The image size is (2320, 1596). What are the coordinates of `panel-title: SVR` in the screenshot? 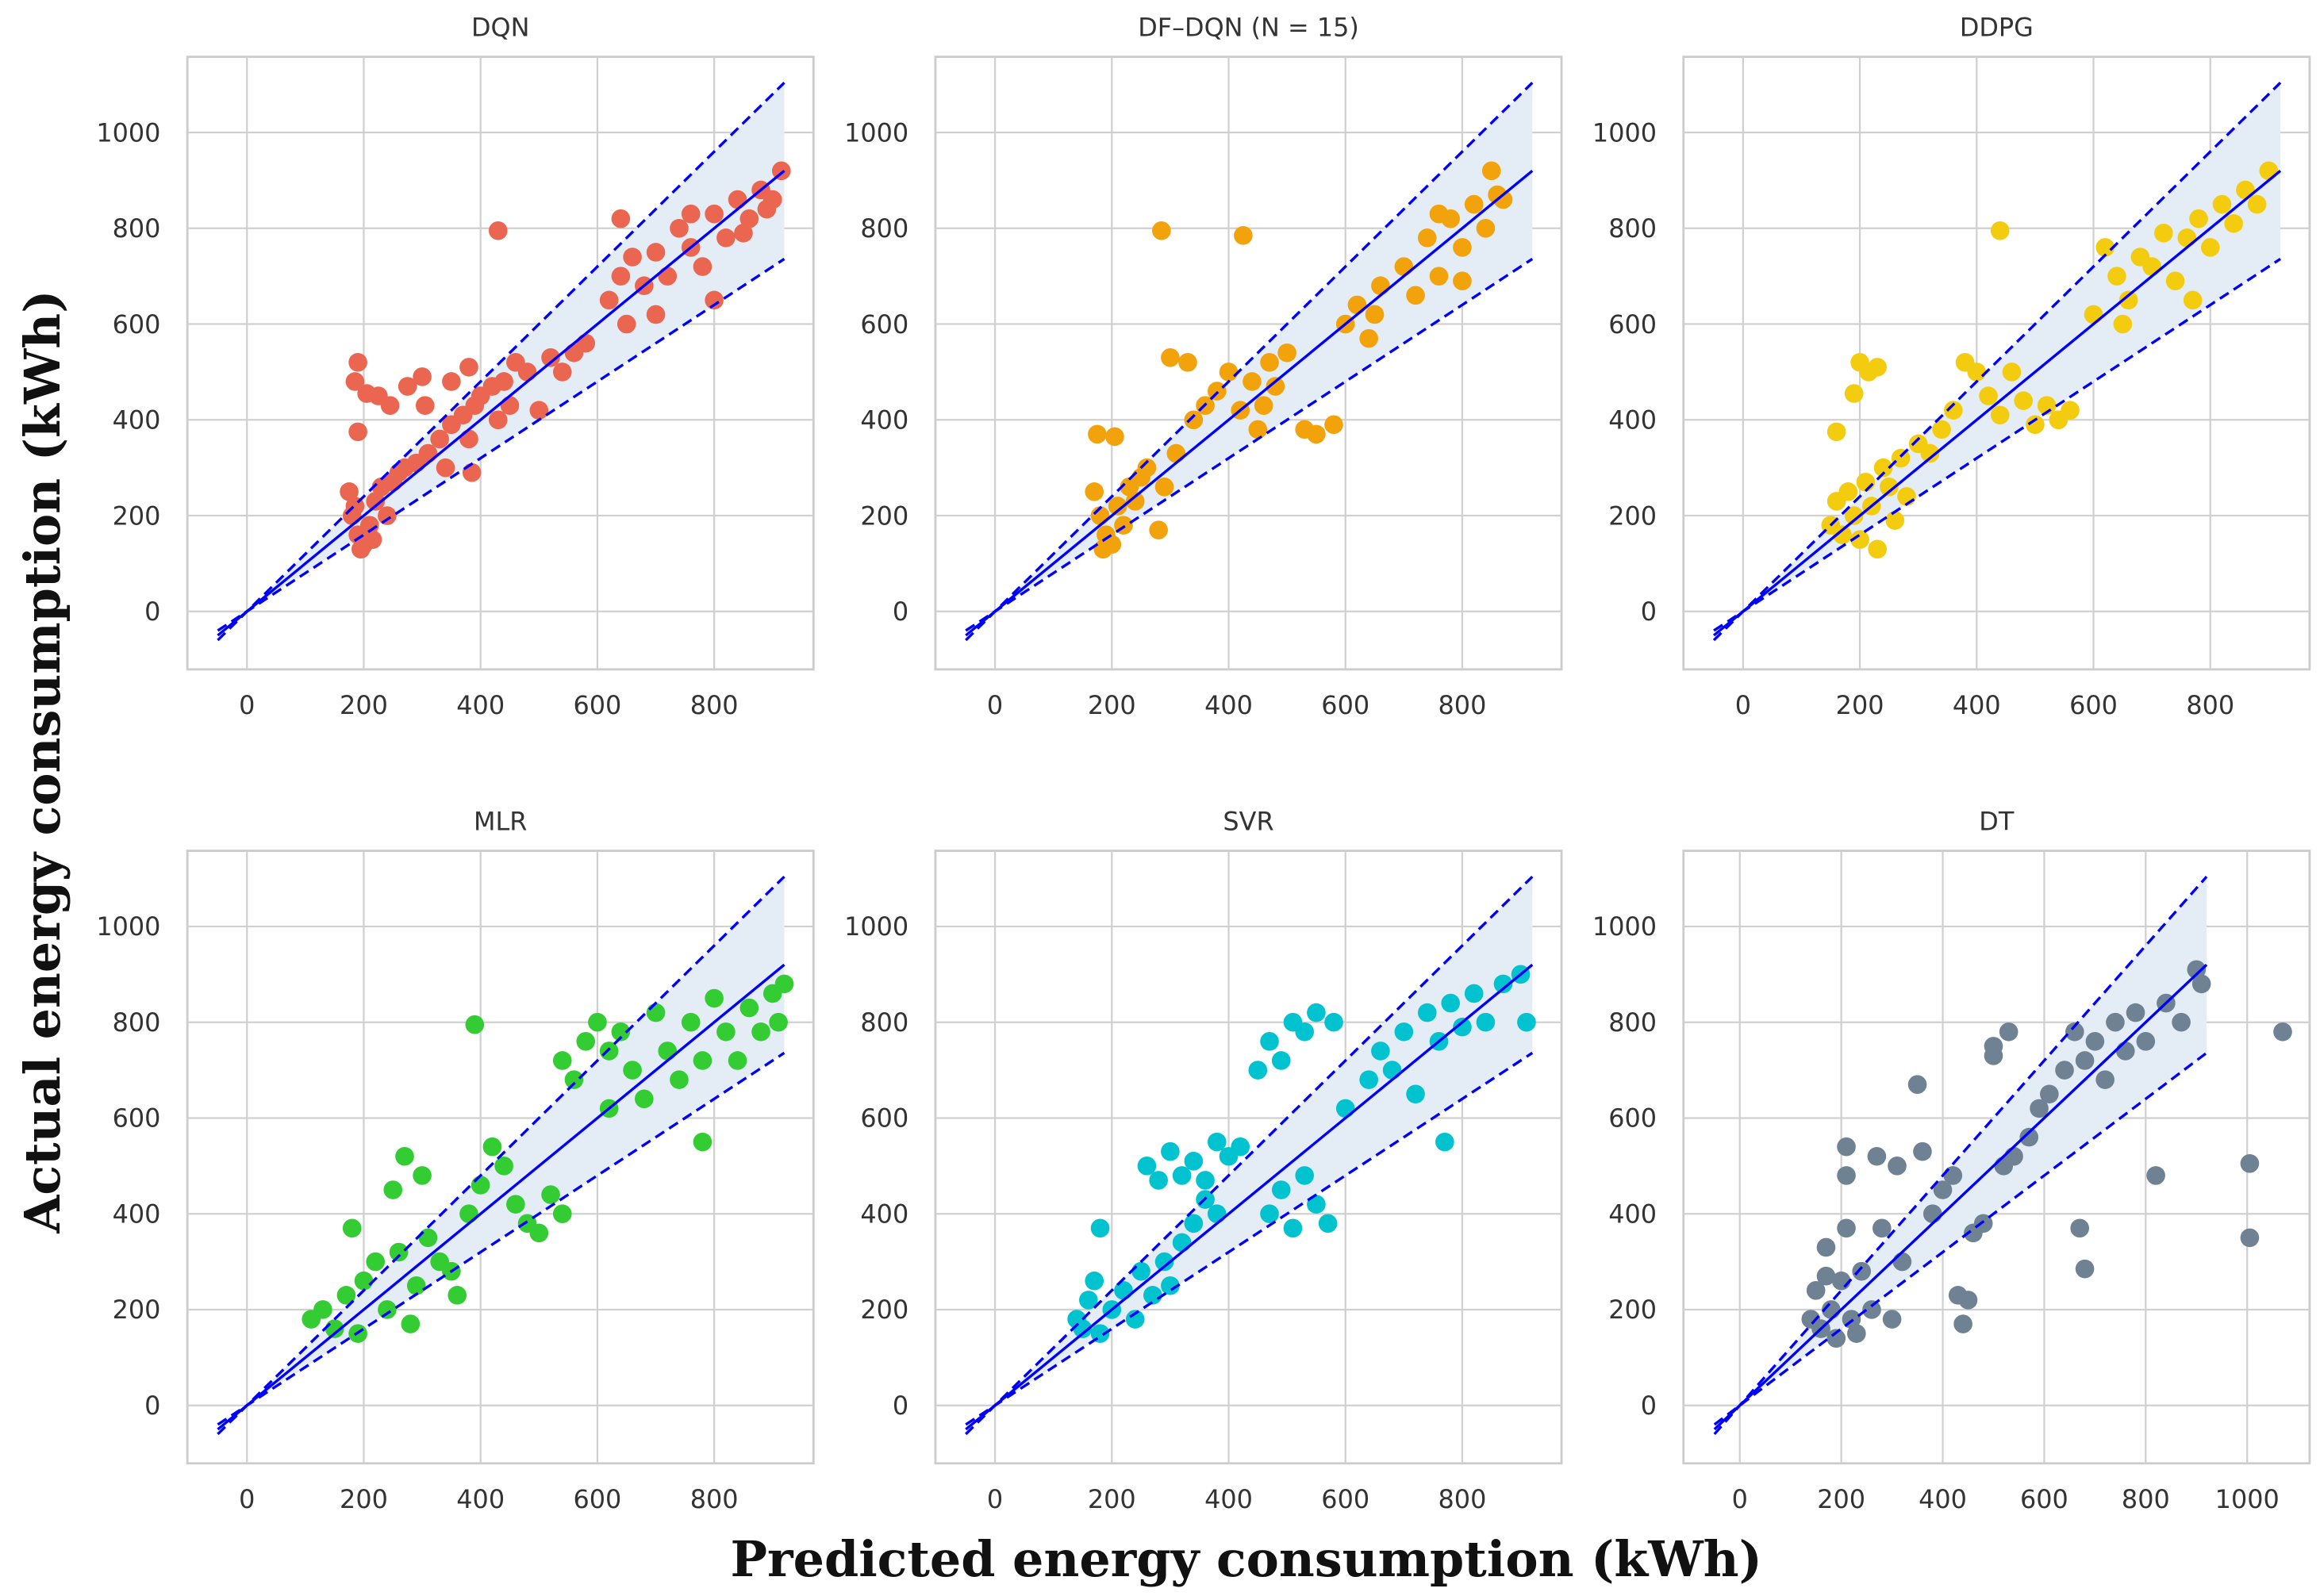 It's located at (1248, 821).